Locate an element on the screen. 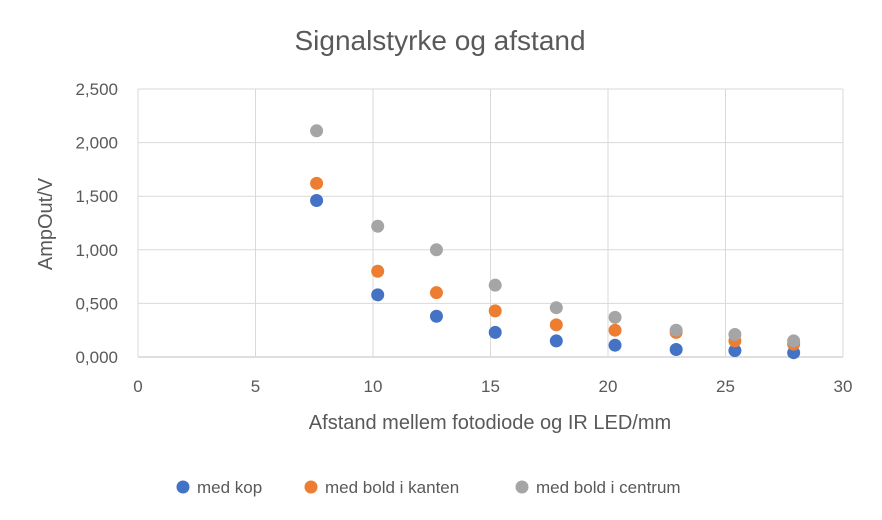 The image size is (882, 520). legend-label: med bold i centrum is located at coordinates (608, 487).